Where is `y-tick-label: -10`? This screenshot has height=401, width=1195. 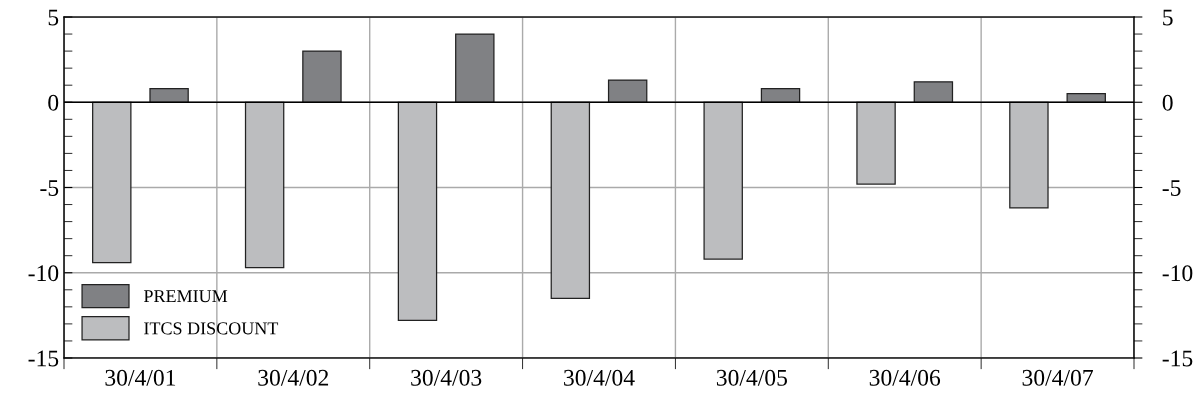 y-tick-label: -10 is located at coordinates (43, 273).